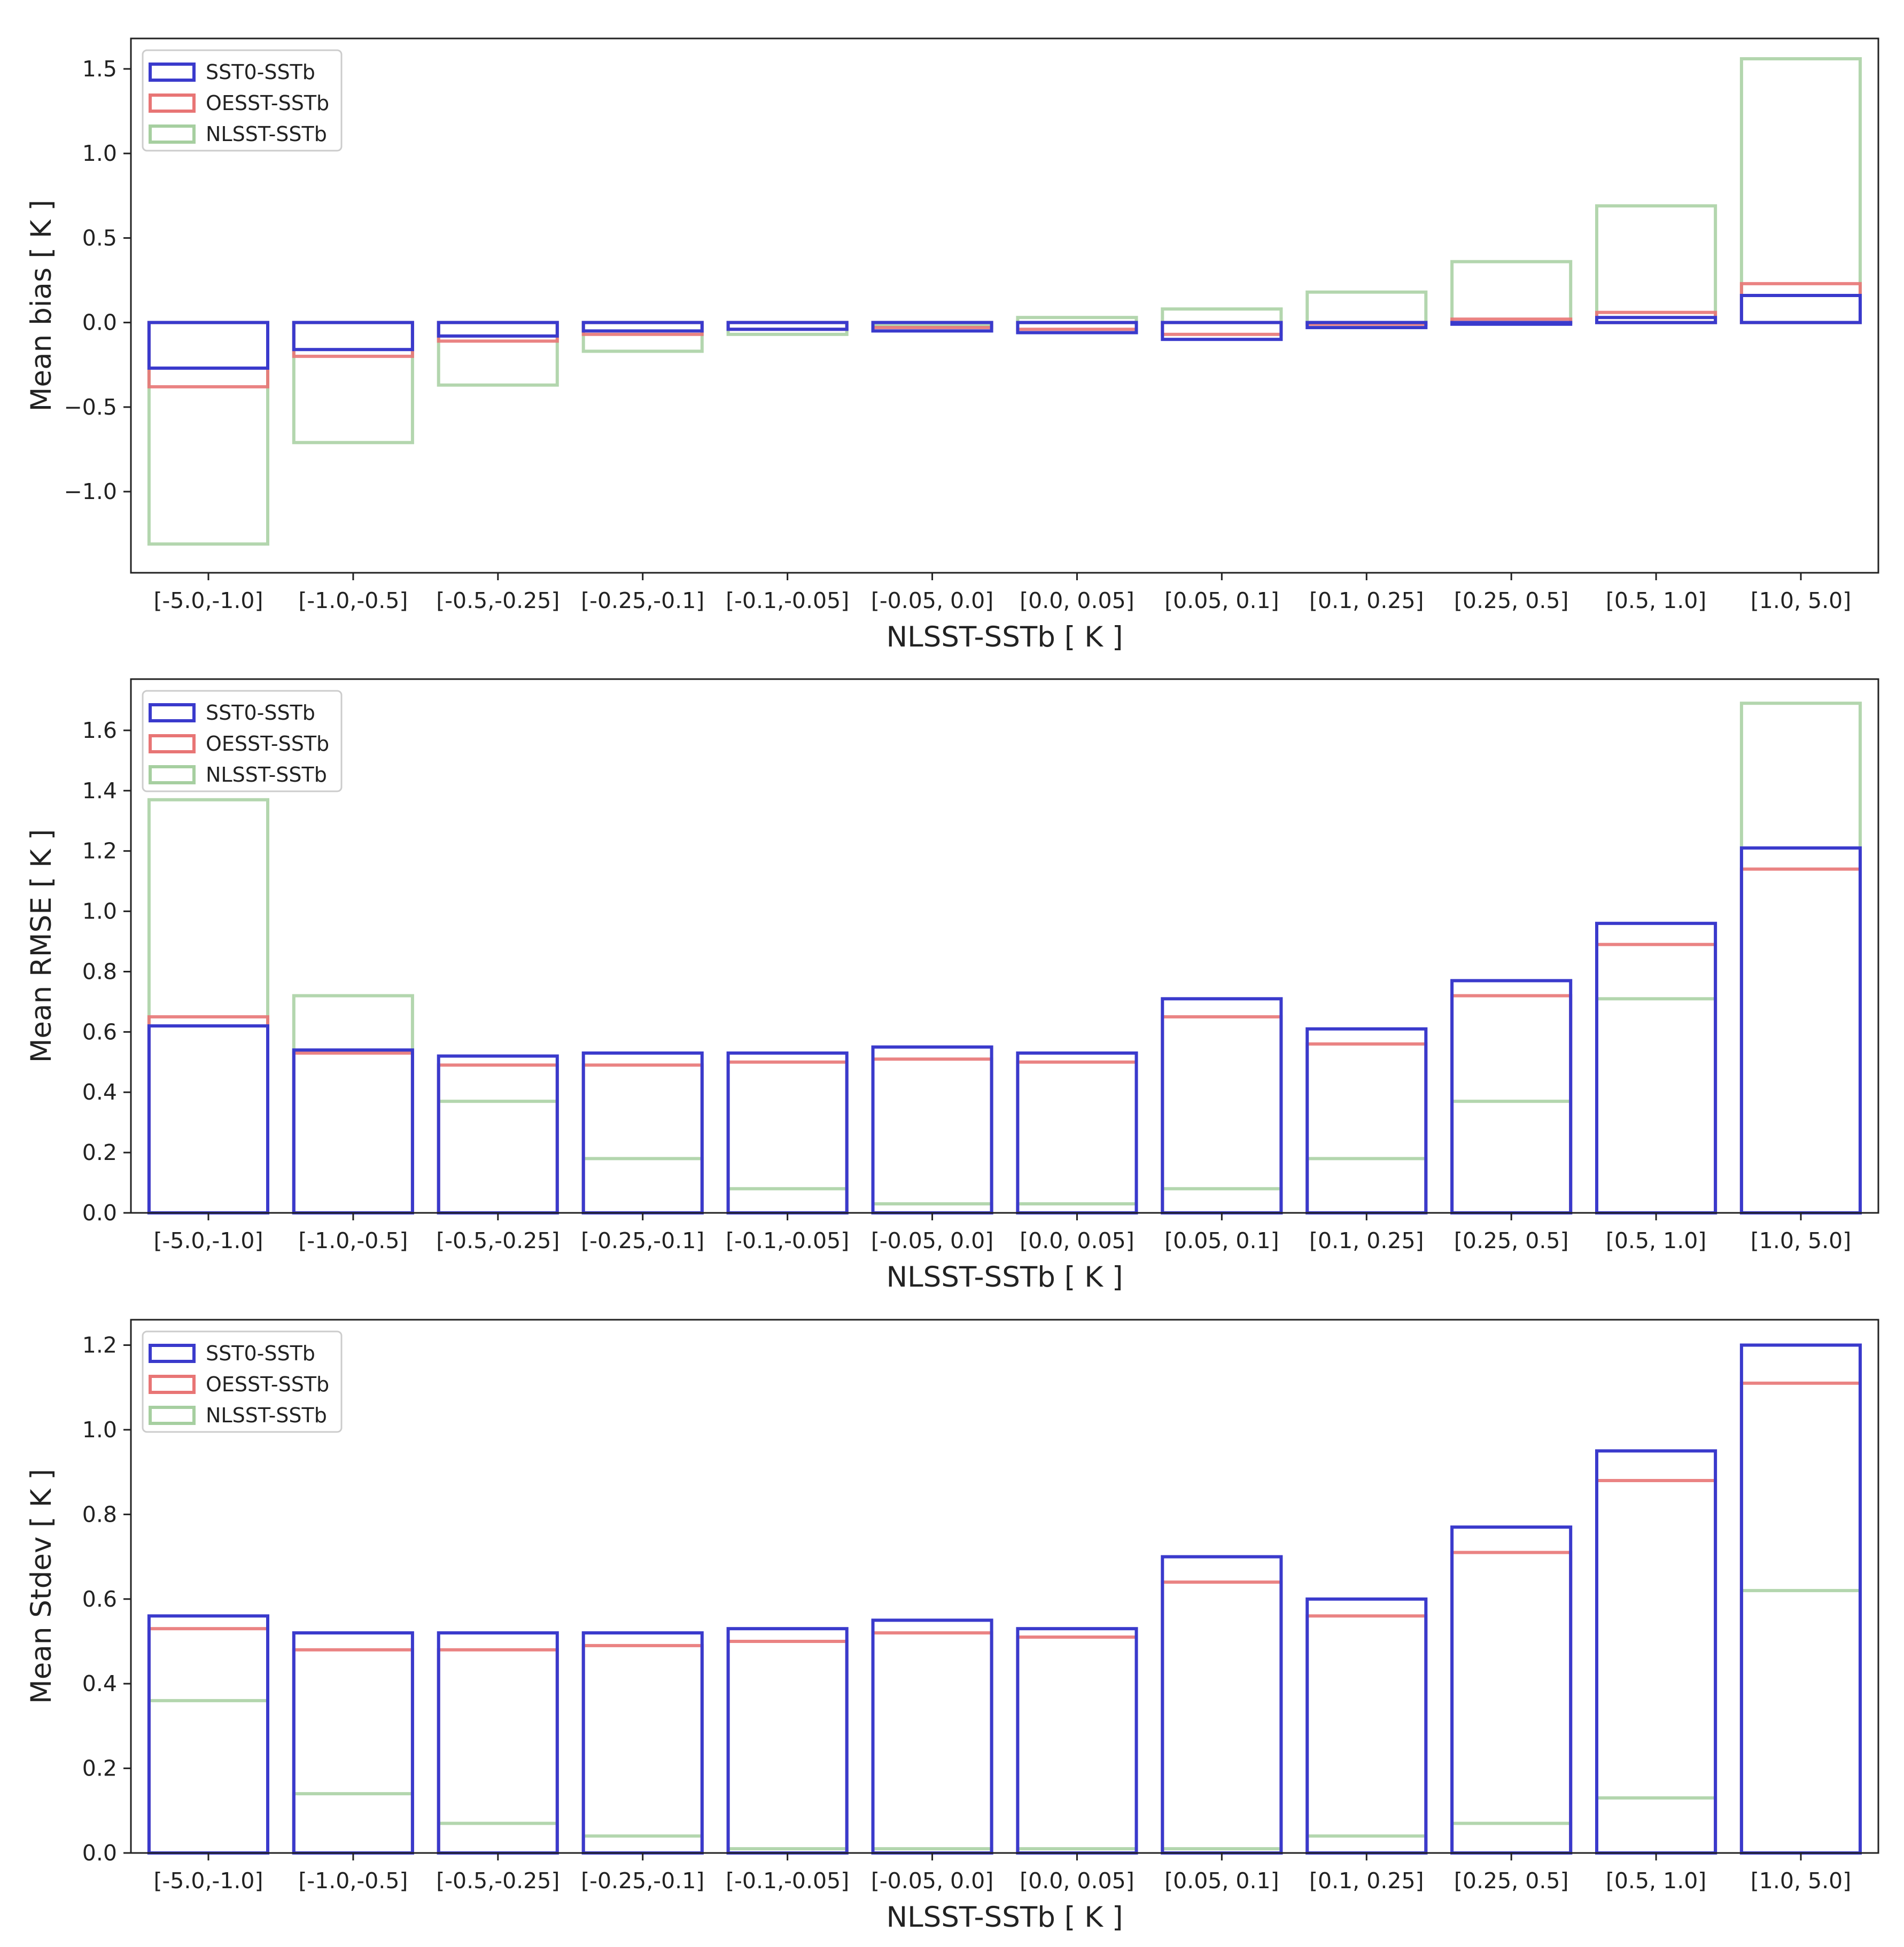 The image size is (1904, 1947). I want to click on legend-swatch-oesst-sstb, so click(172, 103).